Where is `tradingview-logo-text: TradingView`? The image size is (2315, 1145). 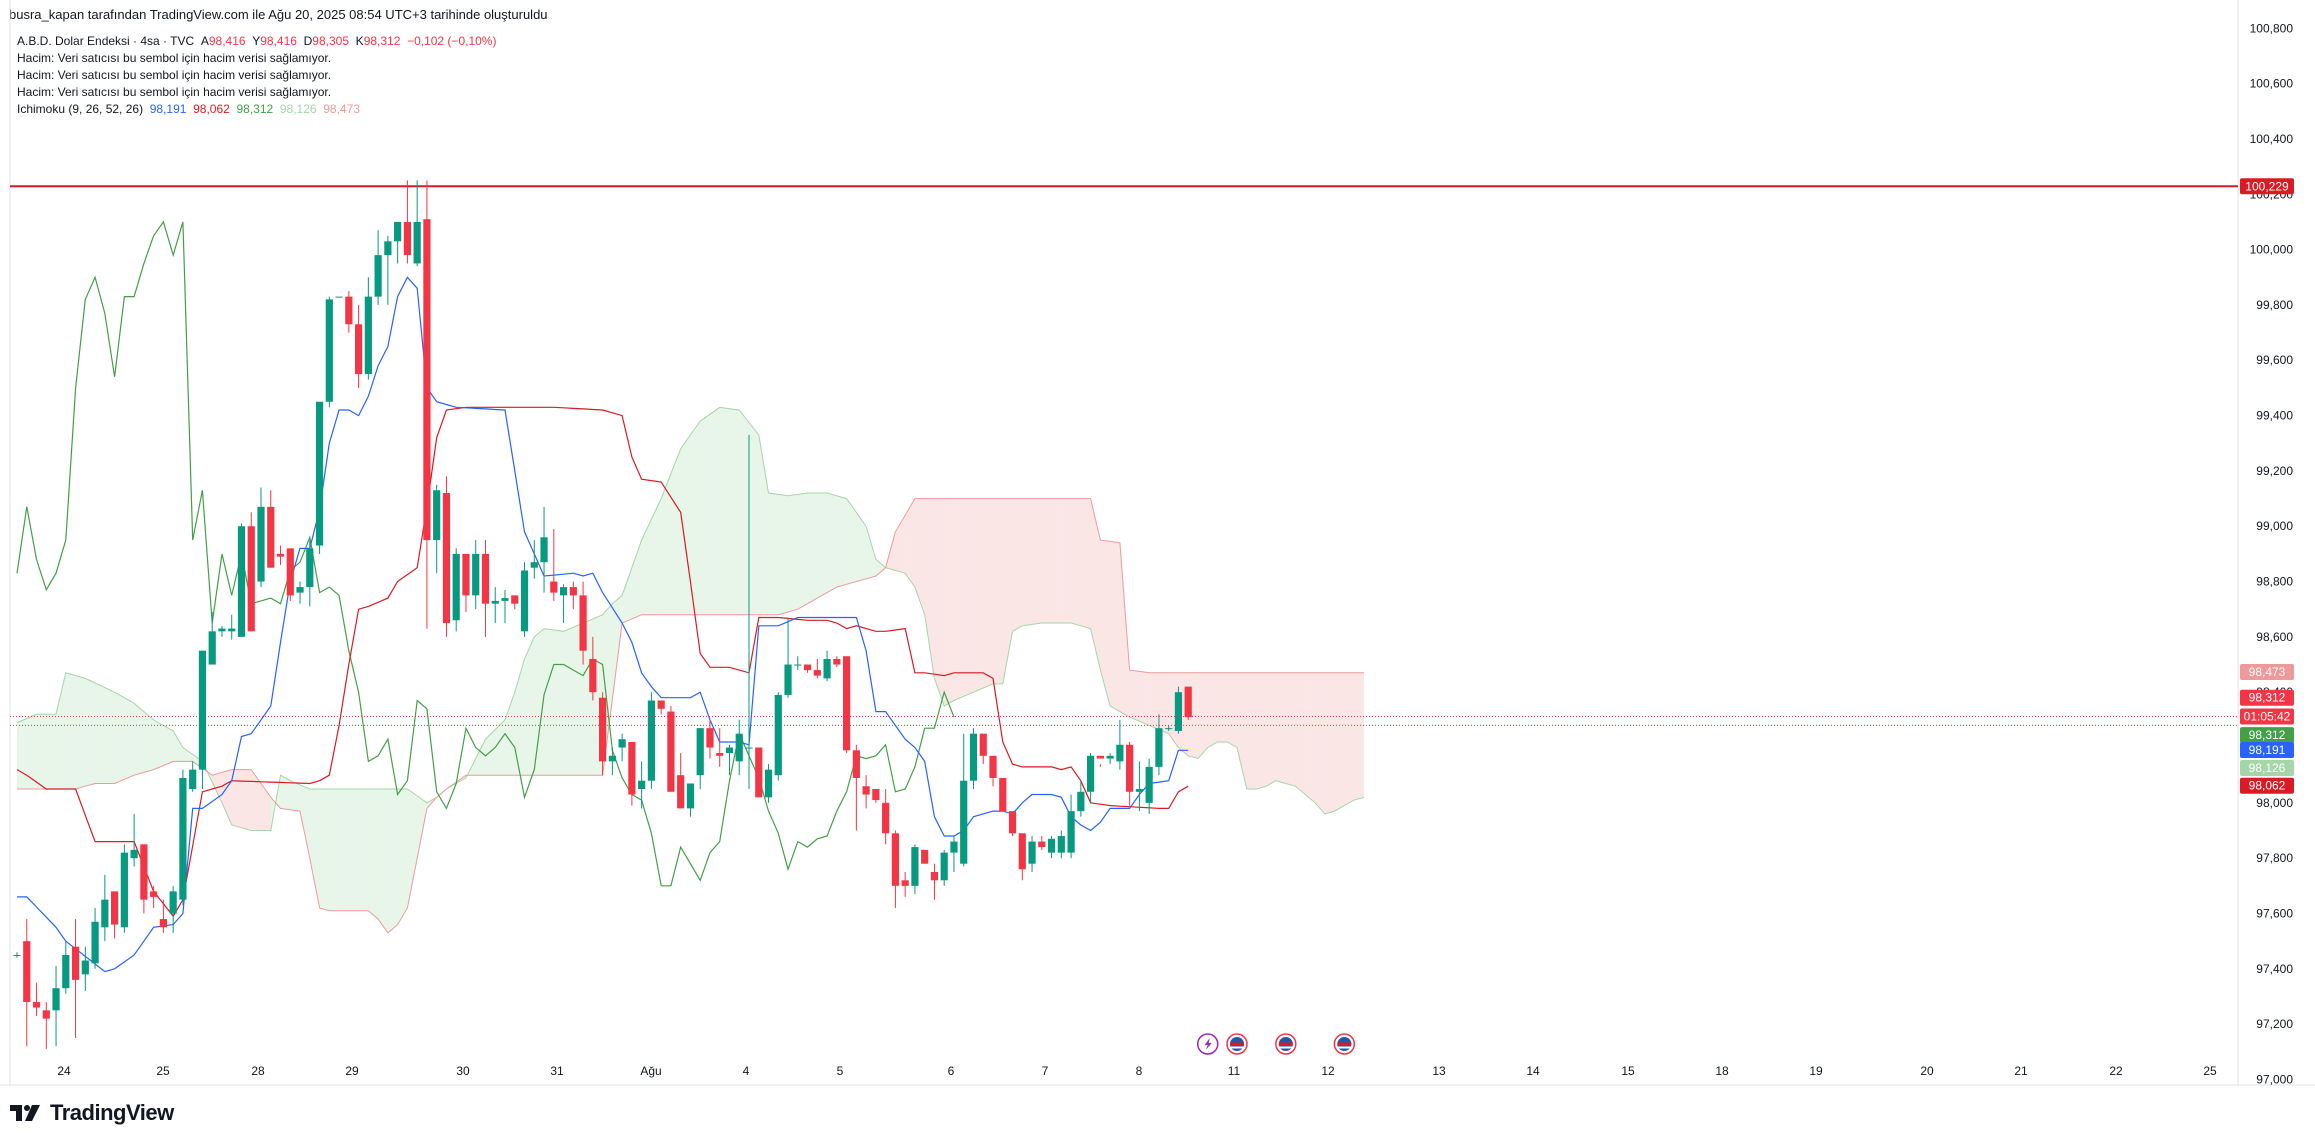 tradingview-logo-text: TradingView is located at coordinates (112, 1112).